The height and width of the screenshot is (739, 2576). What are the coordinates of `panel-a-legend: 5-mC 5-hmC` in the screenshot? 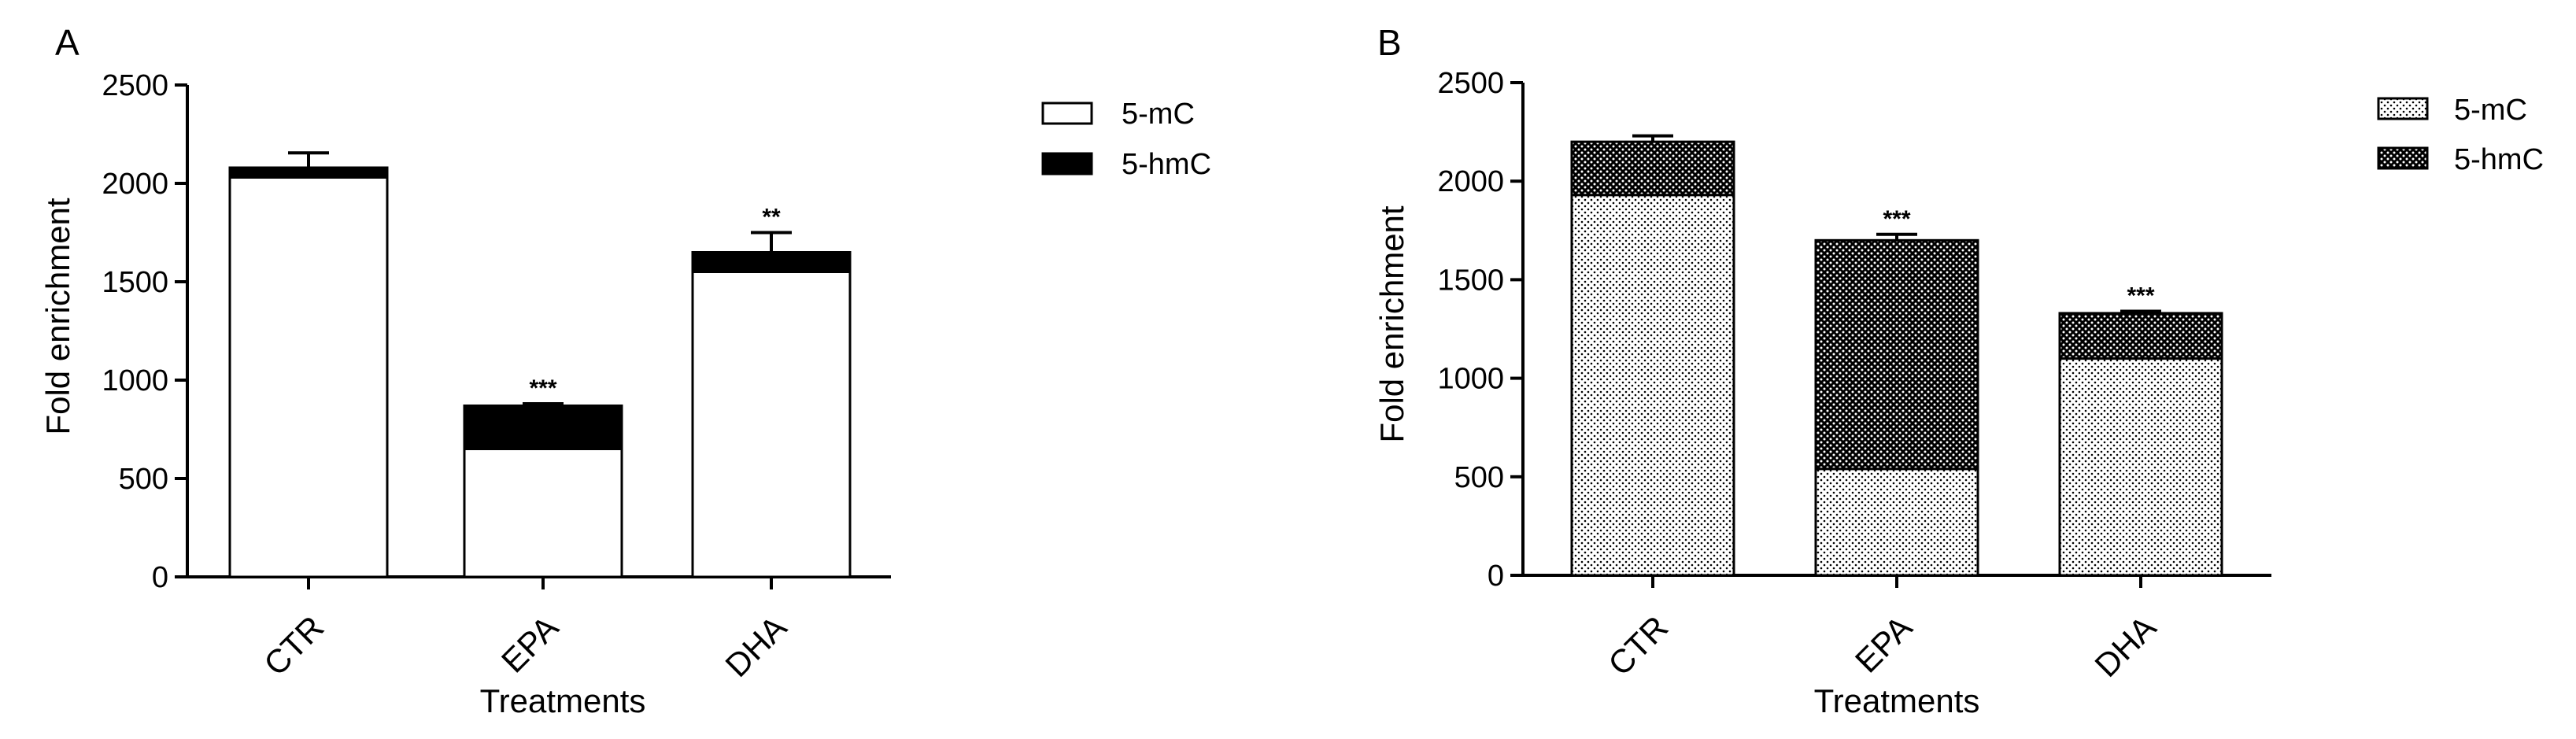 It's located at (1126, 139).